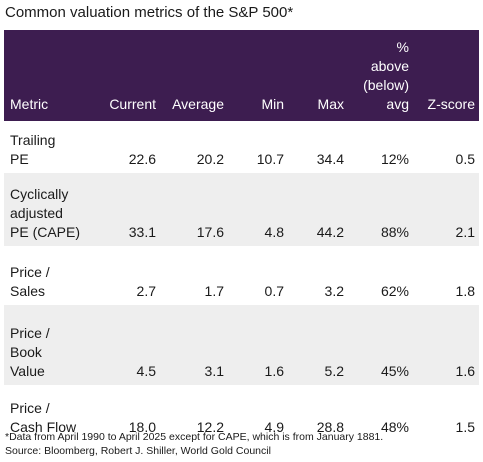 Image resolution: width=483 pixels, height=462 pixels. What do you see at coordinates (380, 413) in the screenshot?
I see `pct-cell: 48%` at bounding box center [380, 413].